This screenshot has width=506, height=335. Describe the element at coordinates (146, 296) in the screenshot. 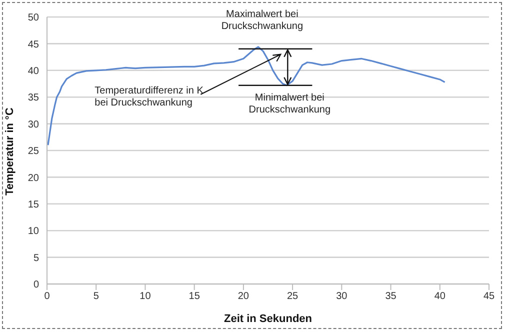

I see `x-tick-label: 10` at that location.